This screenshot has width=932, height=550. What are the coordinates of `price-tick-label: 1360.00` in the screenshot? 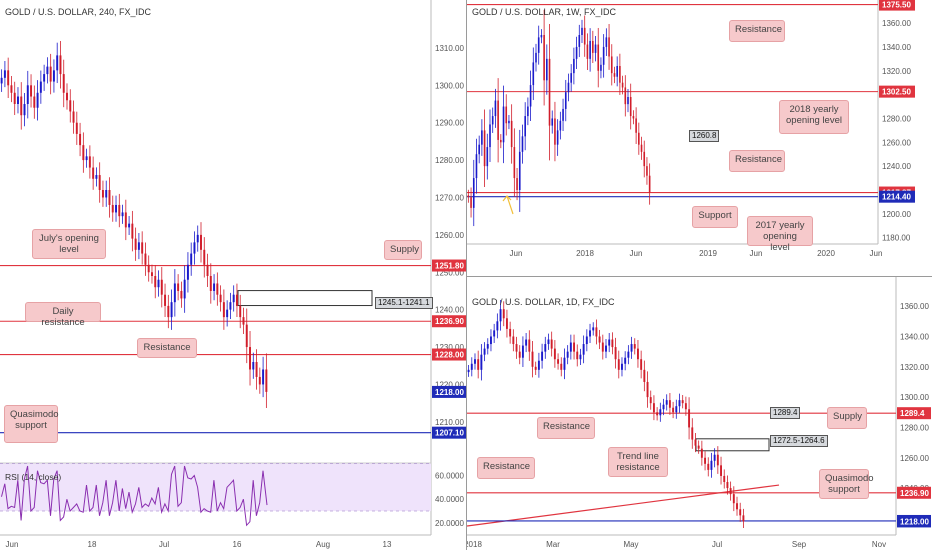 It's located at (914, 306).